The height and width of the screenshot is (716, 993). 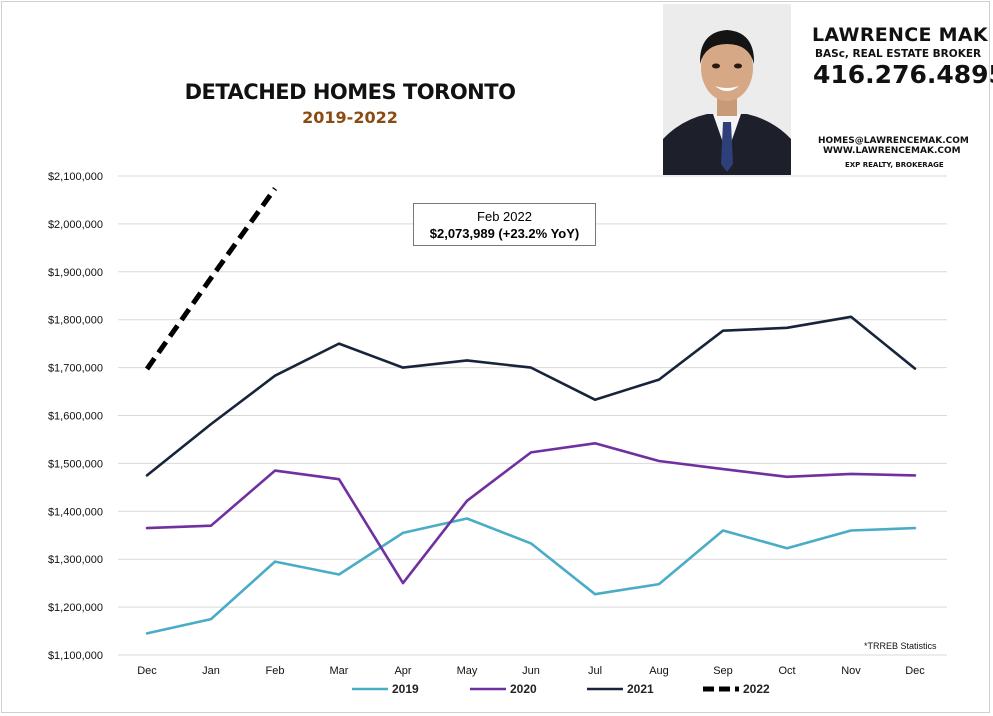 What do you see at coordinates (75, 464) in the screenshot?
I see `y-tick-label: $1,500,000` at bounding box center [75, 464].